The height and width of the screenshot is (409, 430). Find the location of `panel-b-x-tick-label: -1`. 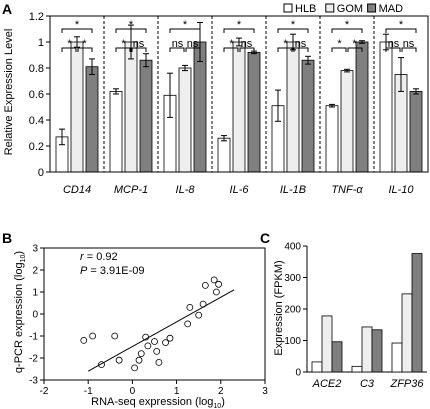

panel-b-x-tick-label: -1 is located at coordinates (88, 391).